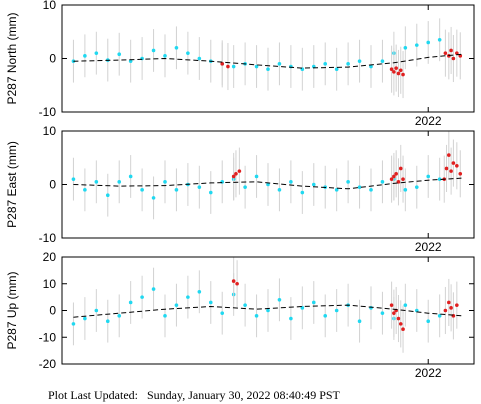 The height and width of the screenshot is (404, 481). I want to click on y-tick-label: -20, so click(48, 364).